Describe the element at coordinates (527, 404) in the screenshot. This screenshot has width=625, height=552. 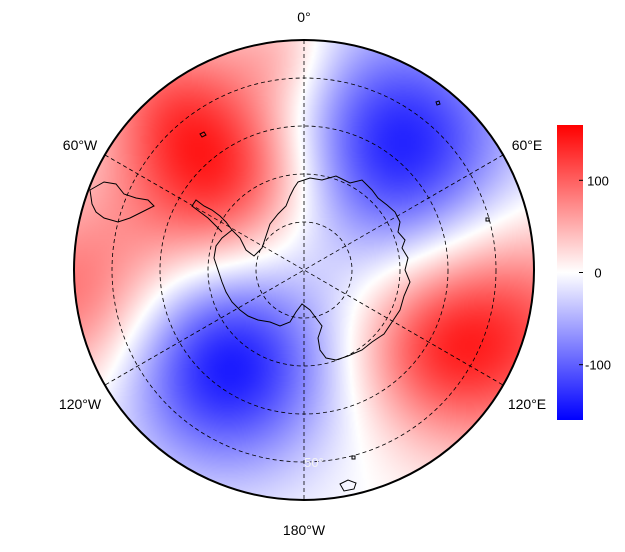
I see `label-120e: 120°E` at that location.